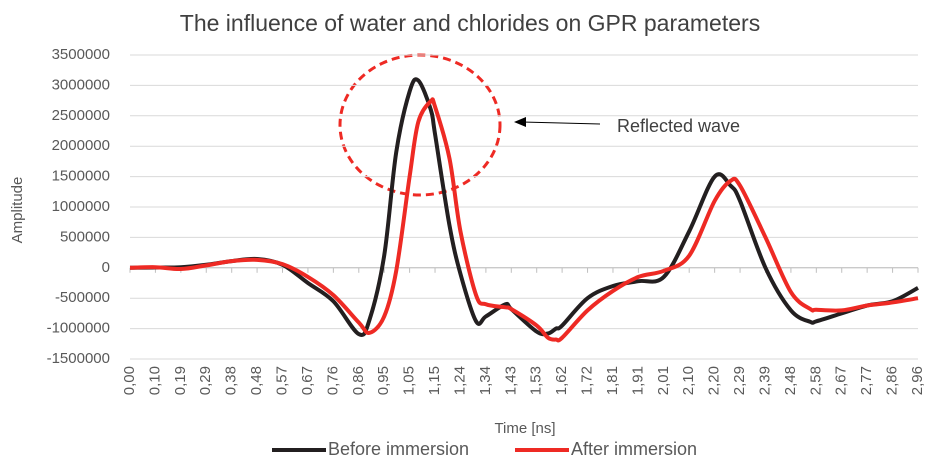  What do you see at coordinates (520, 122) in the screenshot?
I see `arrow-head` at bounding box center [520, 122].